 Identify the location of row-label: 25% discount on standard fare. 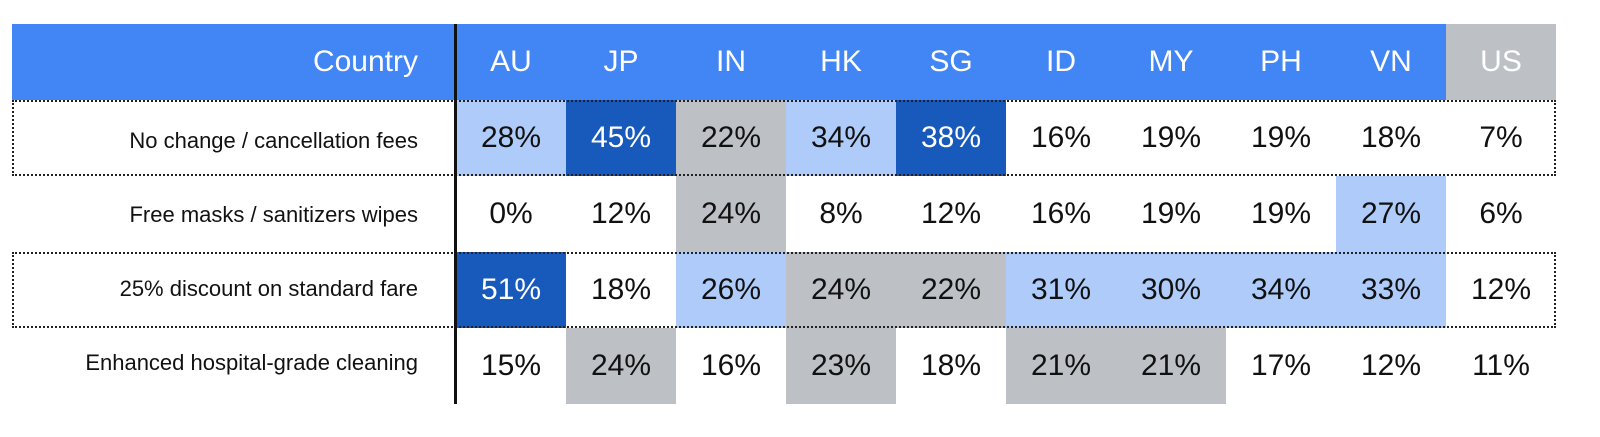
(268, 288).